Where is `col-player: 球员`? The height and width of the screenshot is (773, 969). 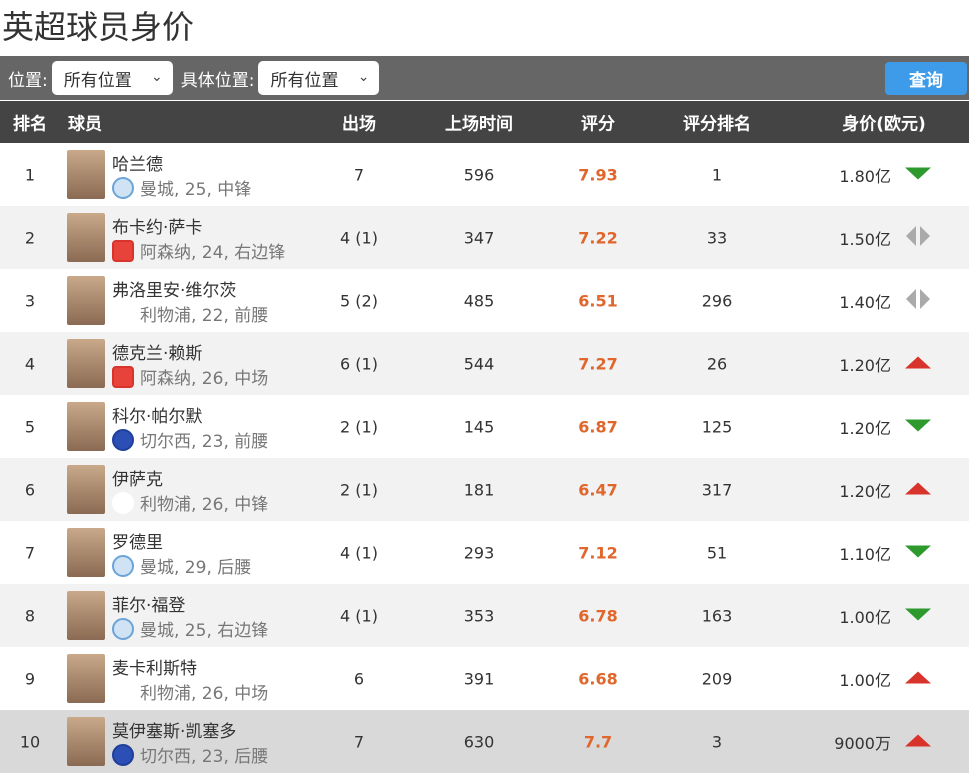 col-player: 球员 is located at coordinates (85, 124).